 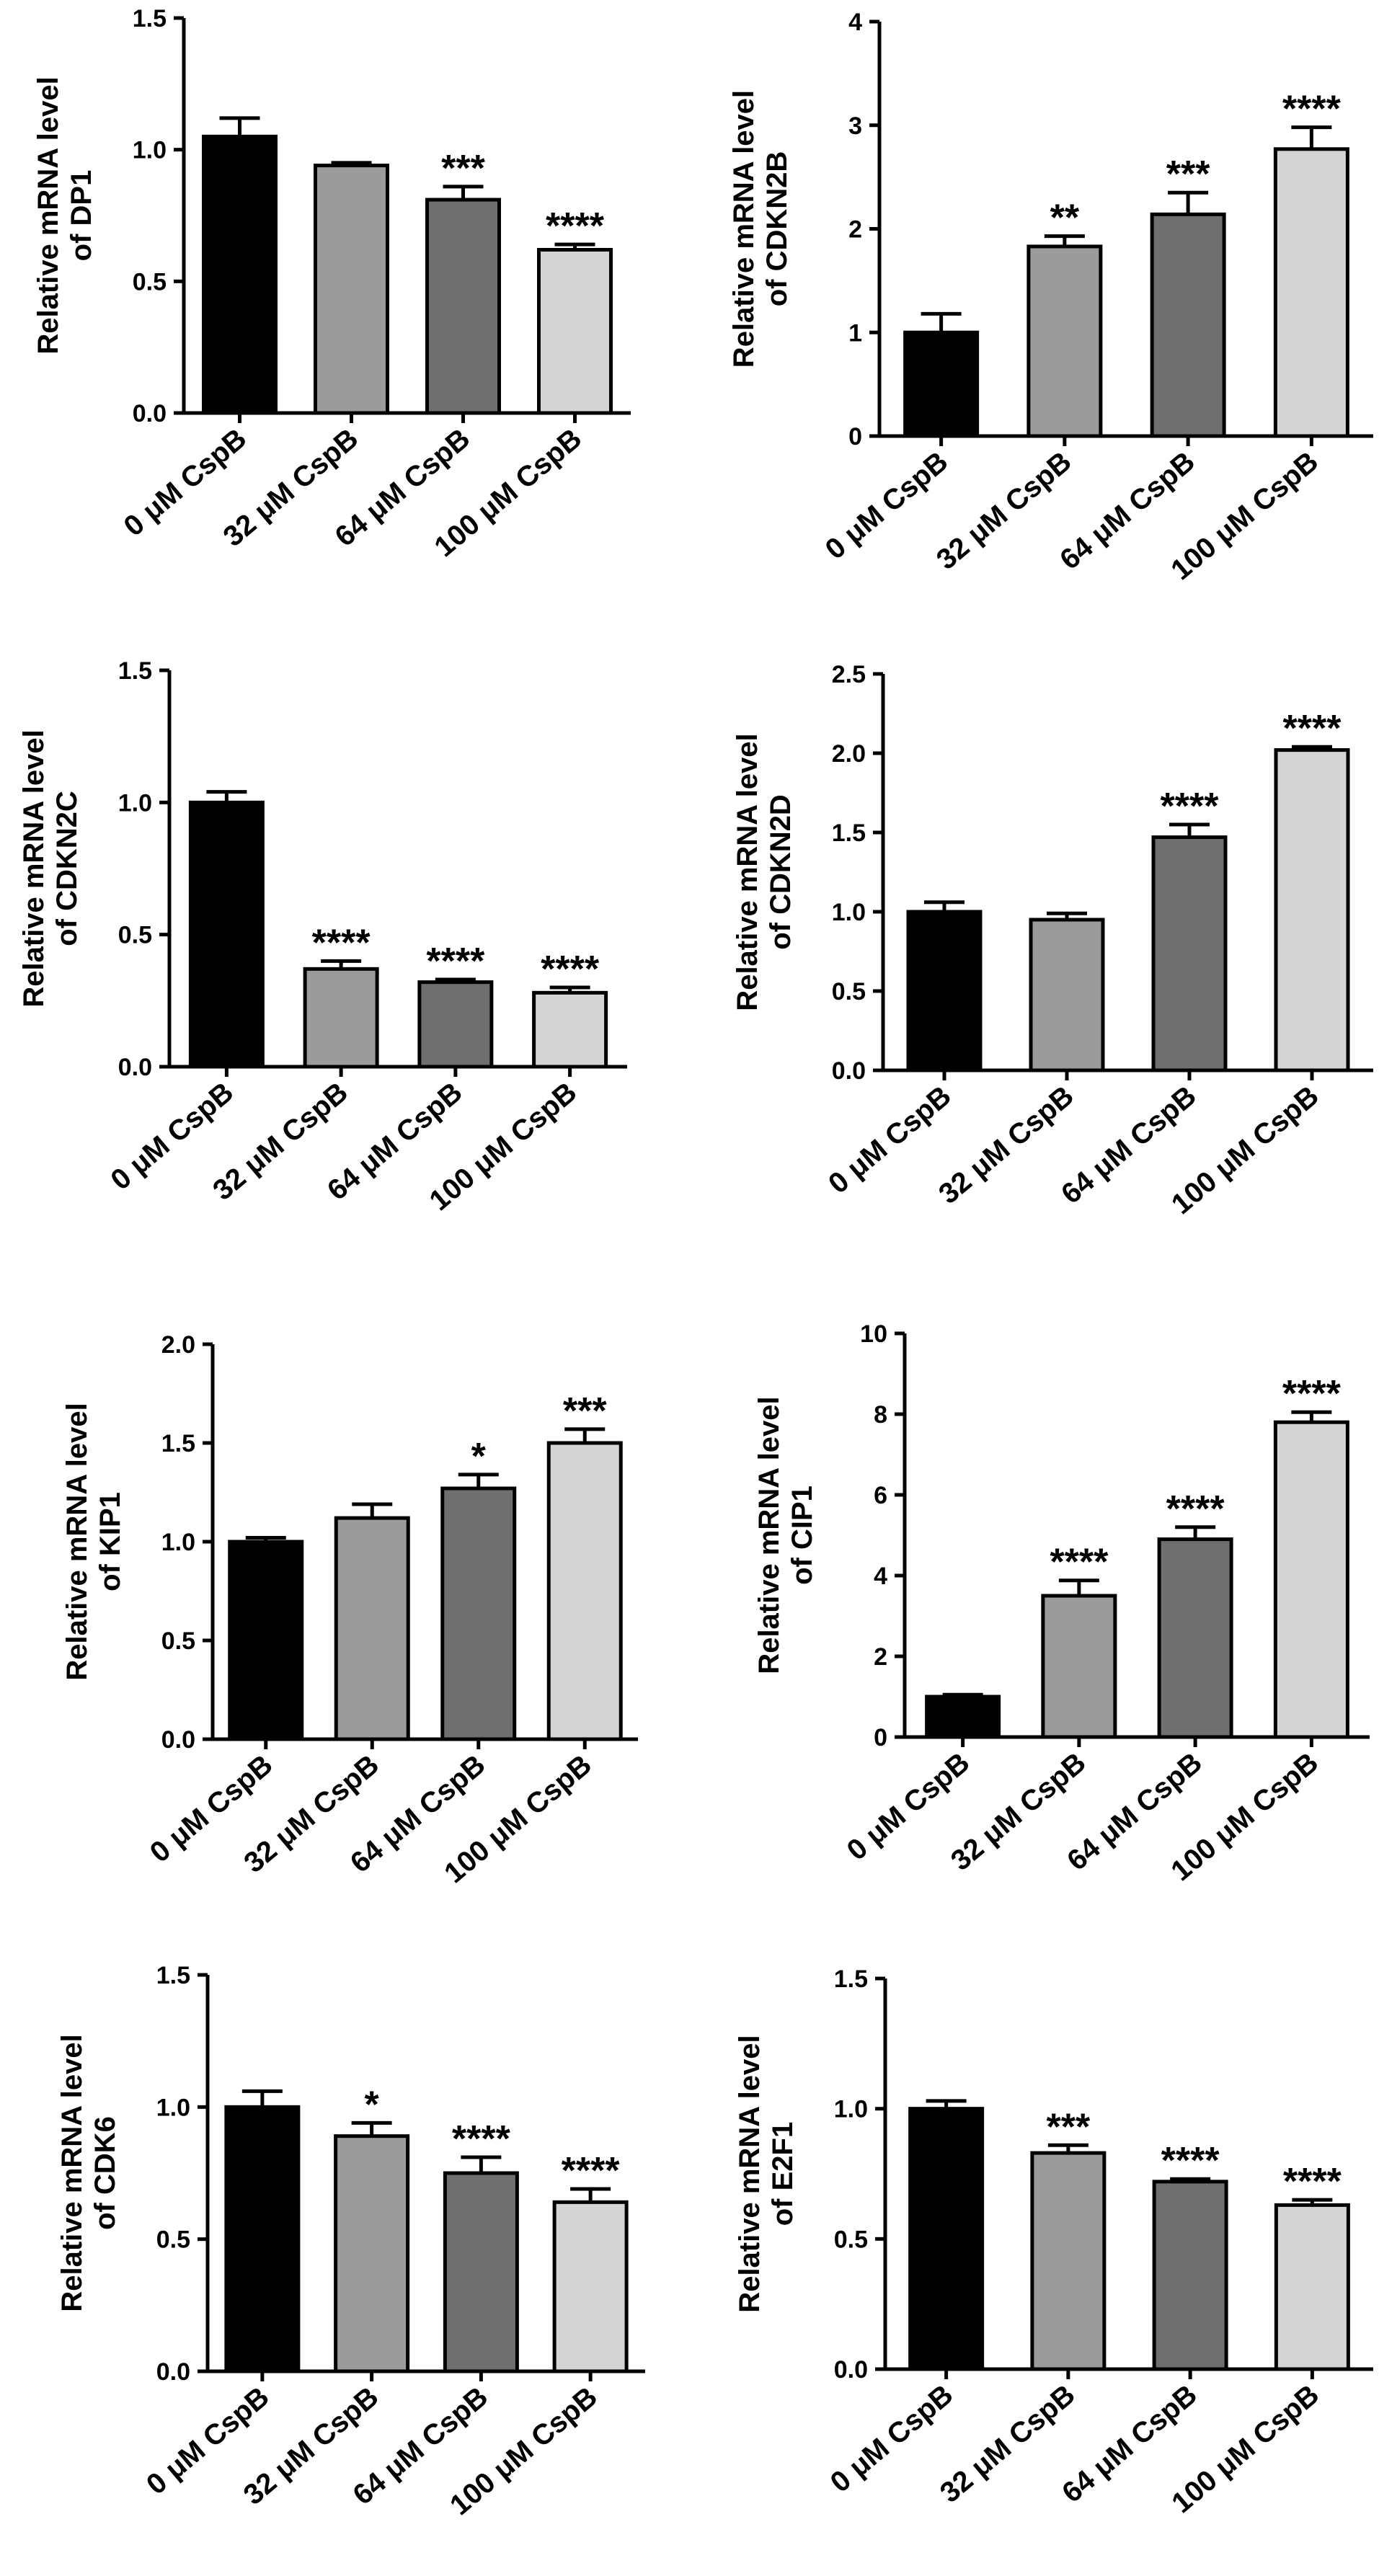 I want to click on y-tick-label: 0, so click(x=855, y=437).